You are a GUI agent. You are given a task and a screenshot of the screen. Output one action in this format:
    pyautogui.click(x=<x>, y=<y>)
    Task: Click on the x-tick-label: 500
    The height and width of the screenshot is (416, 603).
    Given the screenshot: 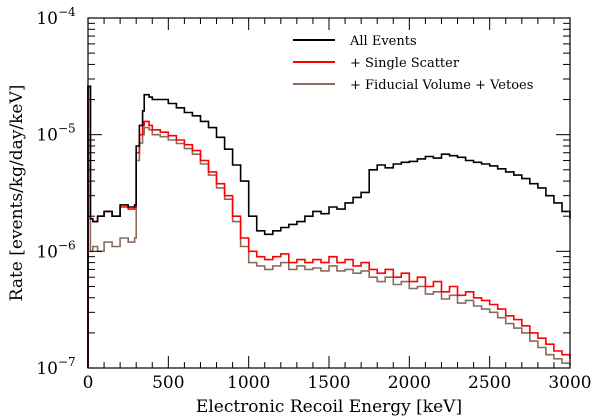 What is the action you would take?
    pyautogui.click(x=168, y=383)
    